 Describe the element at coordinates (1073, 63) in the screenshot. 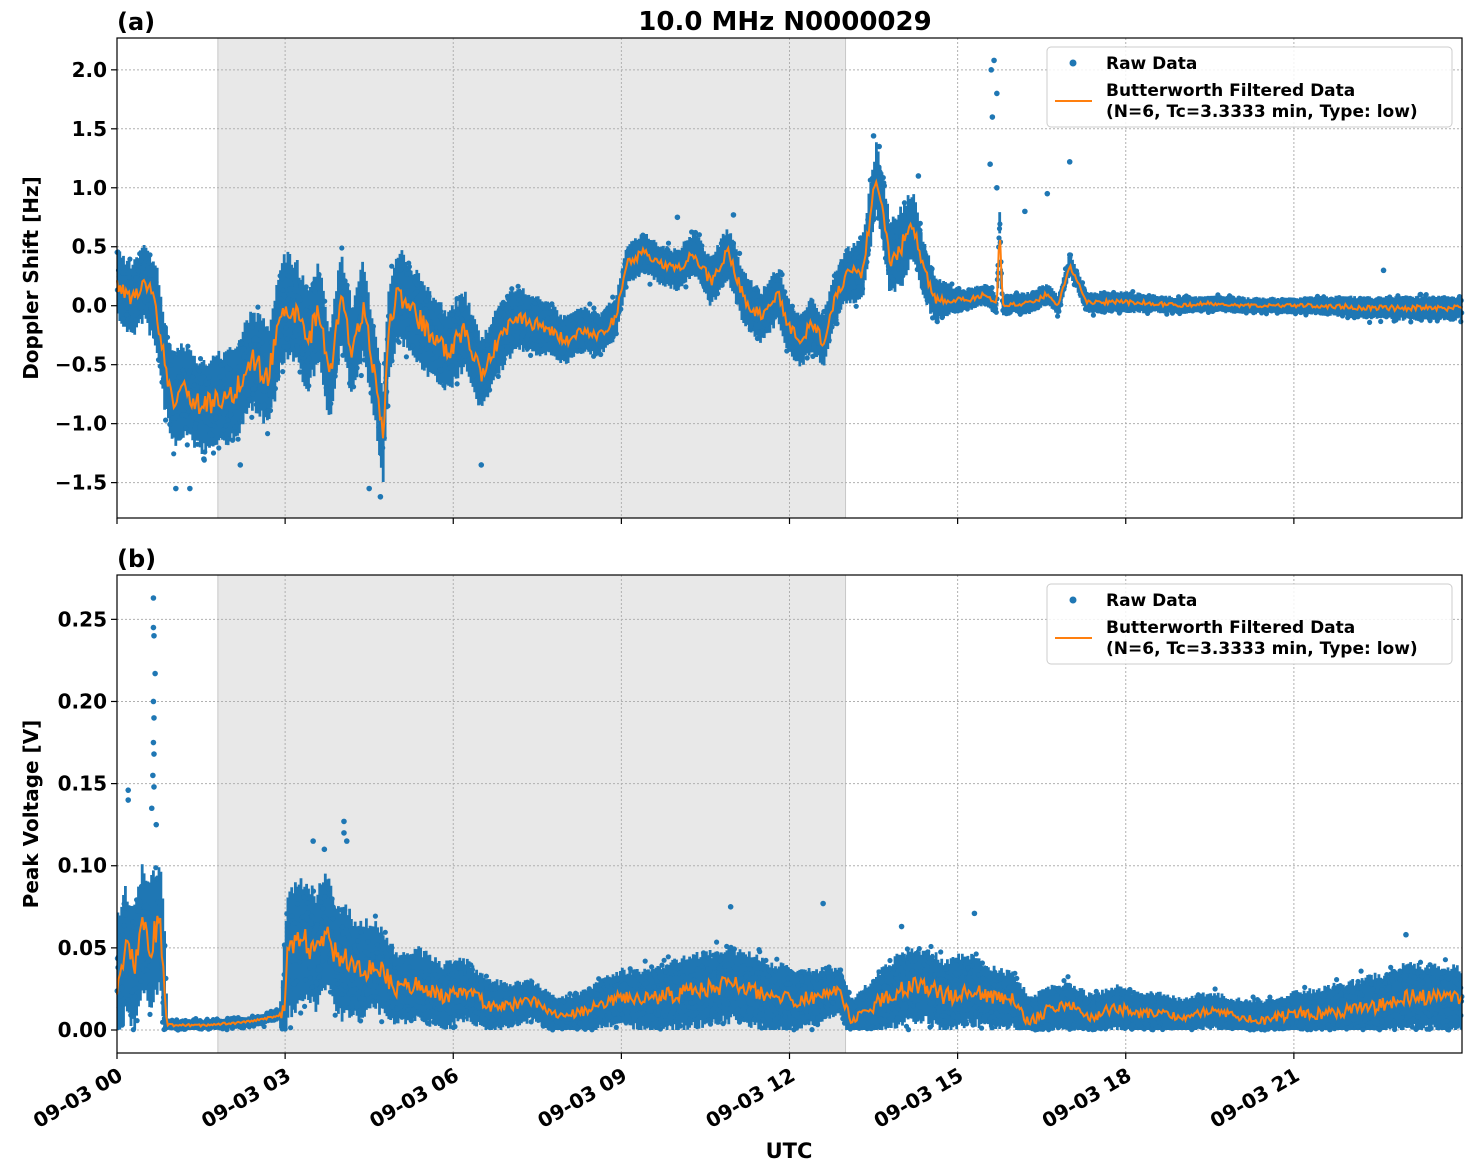

I see `panel-a-legend-raw-marker` at that location.